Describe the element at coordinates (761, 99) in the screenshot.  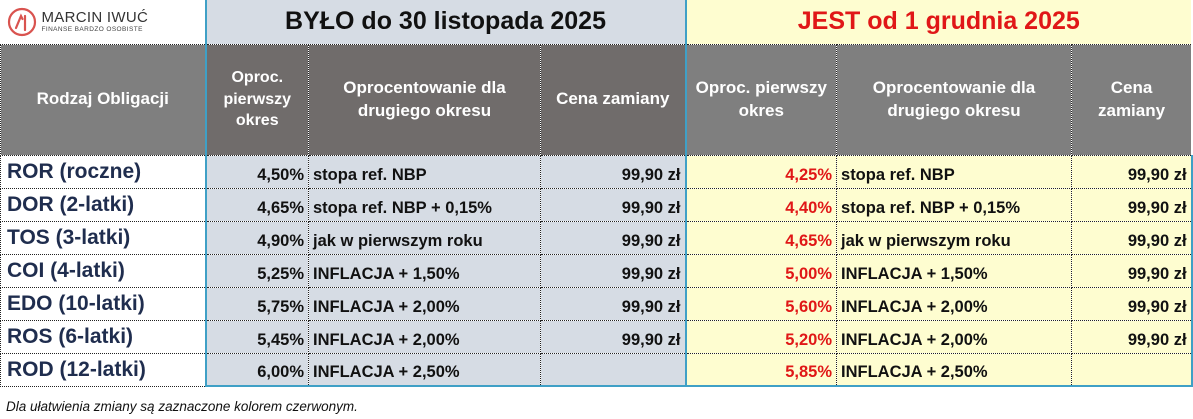
I see `header-new-first-period: Oproc. pierwszy okres` at that location.